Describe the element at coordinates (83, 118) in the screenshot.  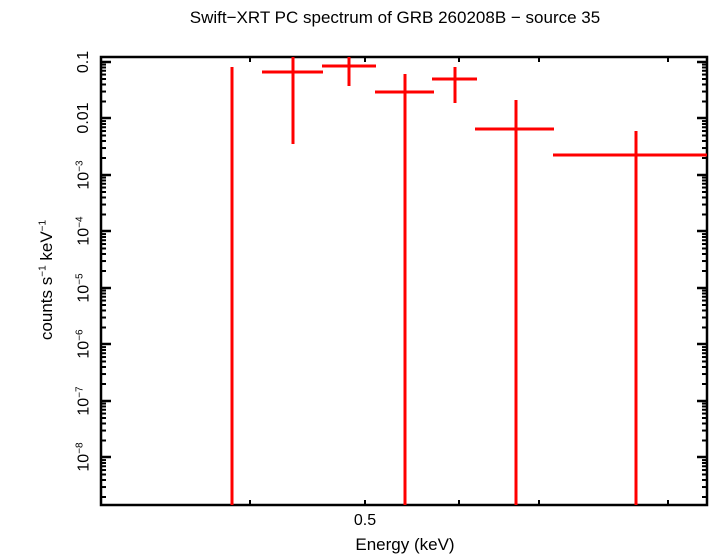
I see `y-tick-label: 0.01` at that location.